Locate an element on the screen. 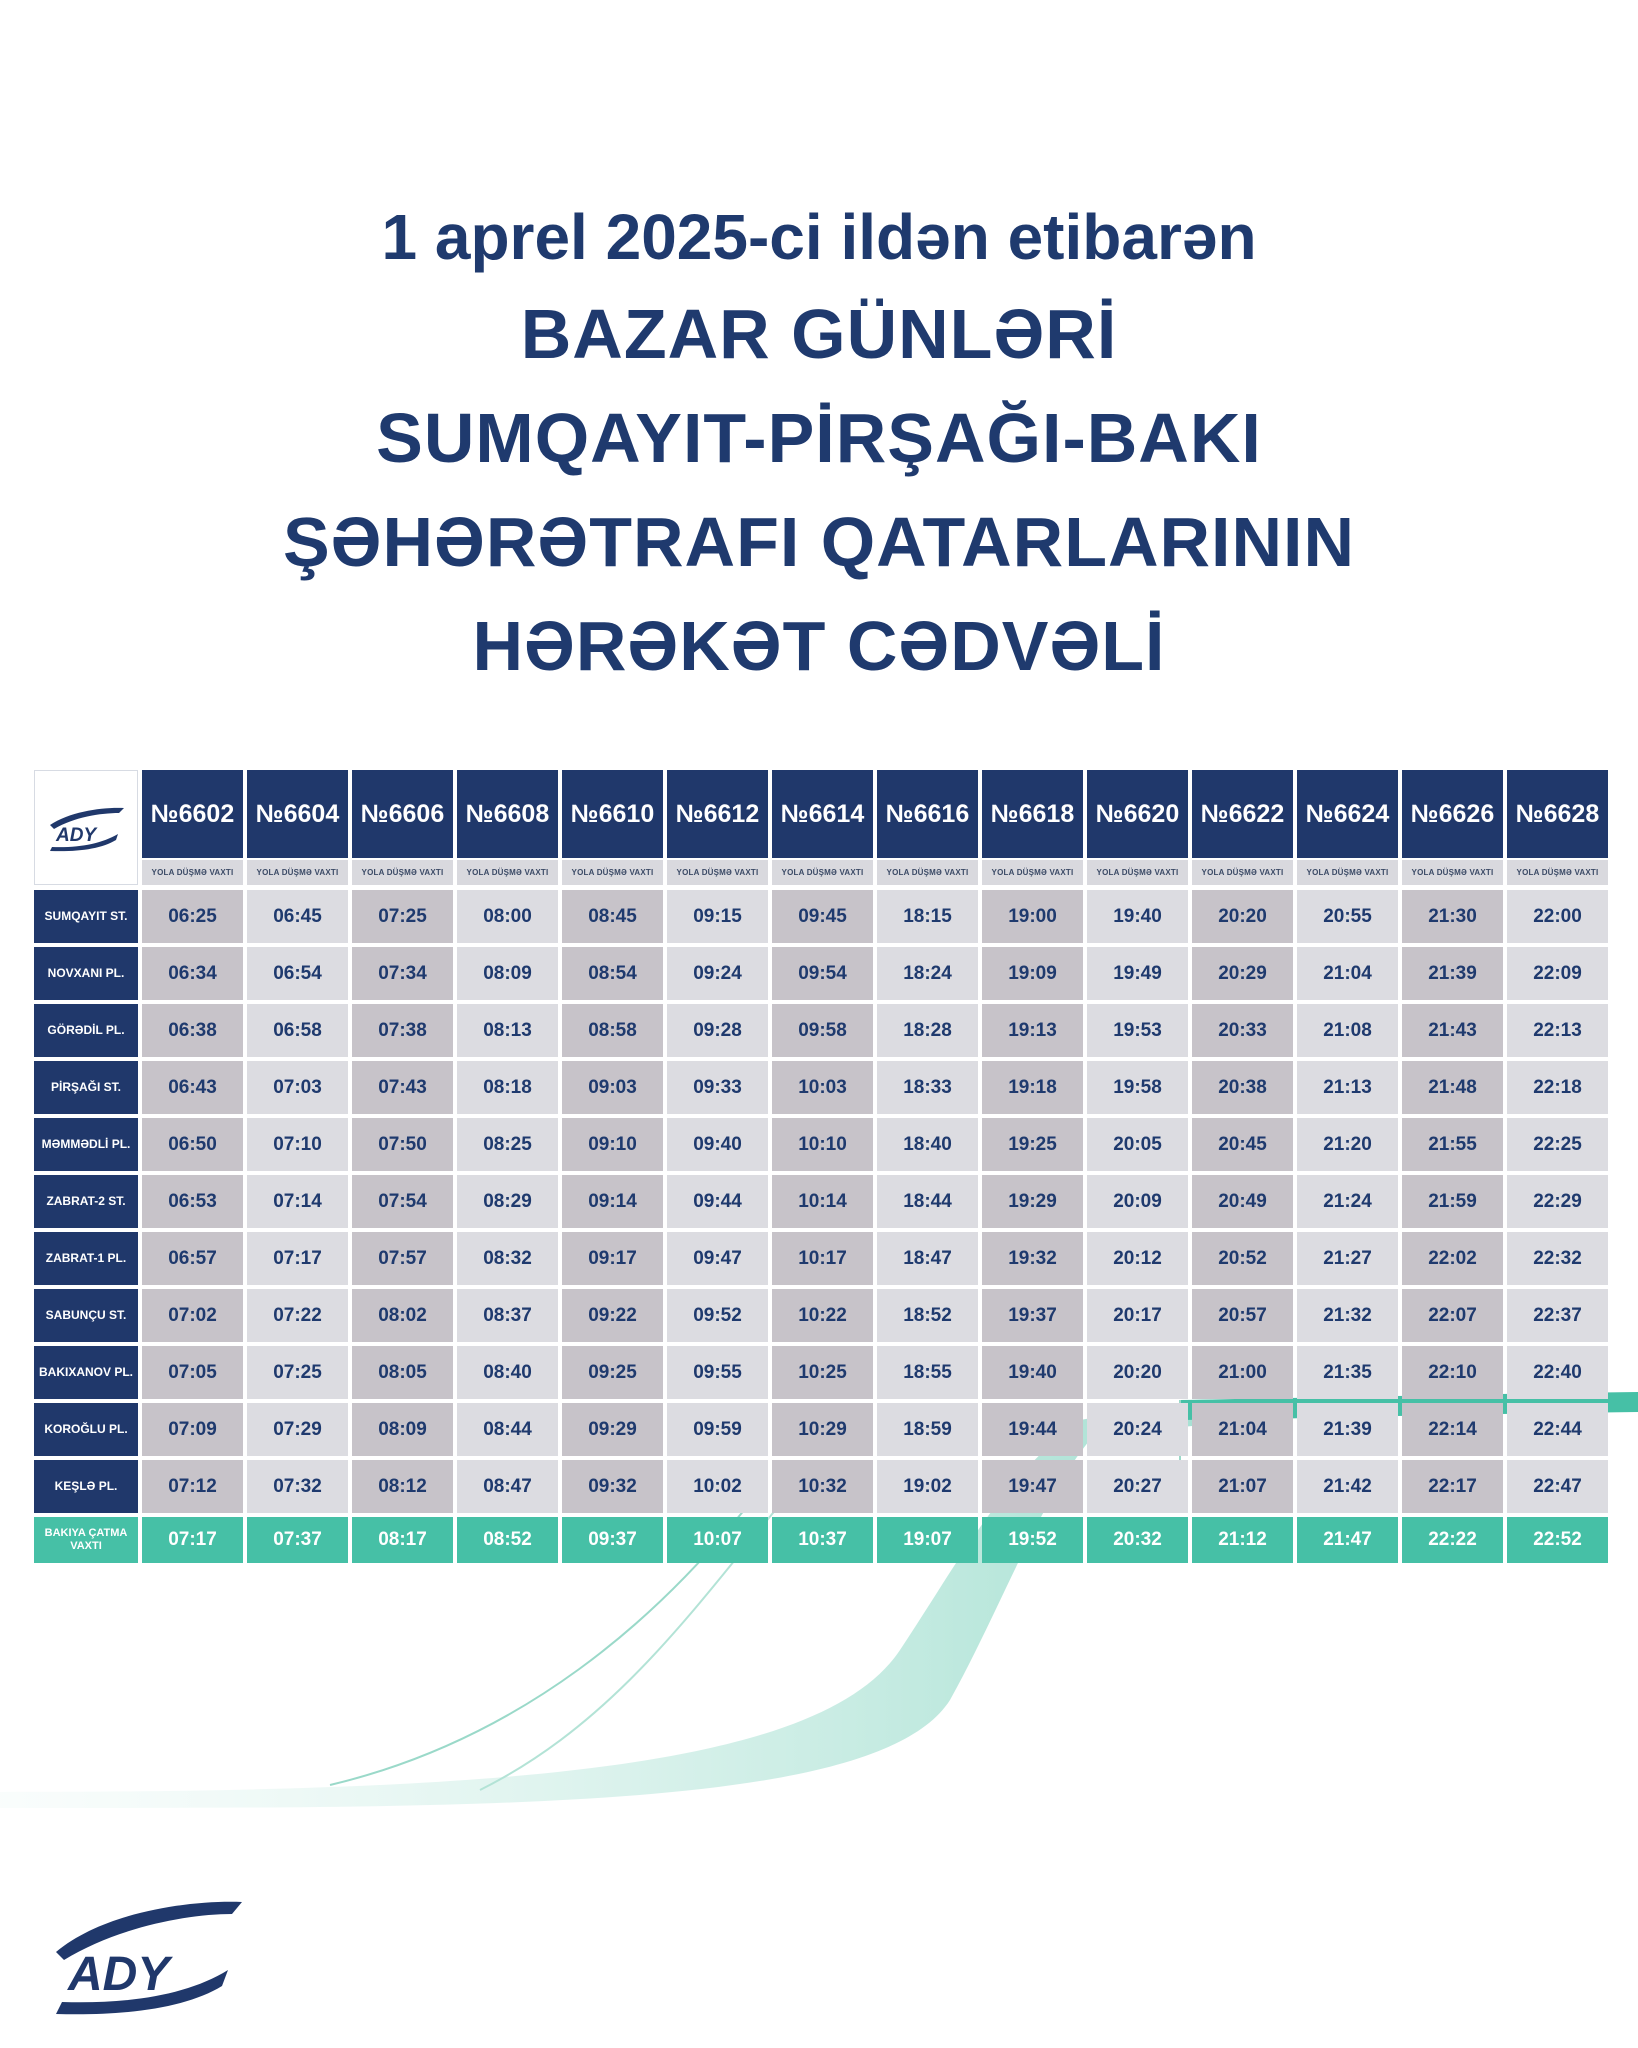 The width and height of the screenshot is (1638, 2048). departure-time: 09:58 is located at coordinates (822, 1030).